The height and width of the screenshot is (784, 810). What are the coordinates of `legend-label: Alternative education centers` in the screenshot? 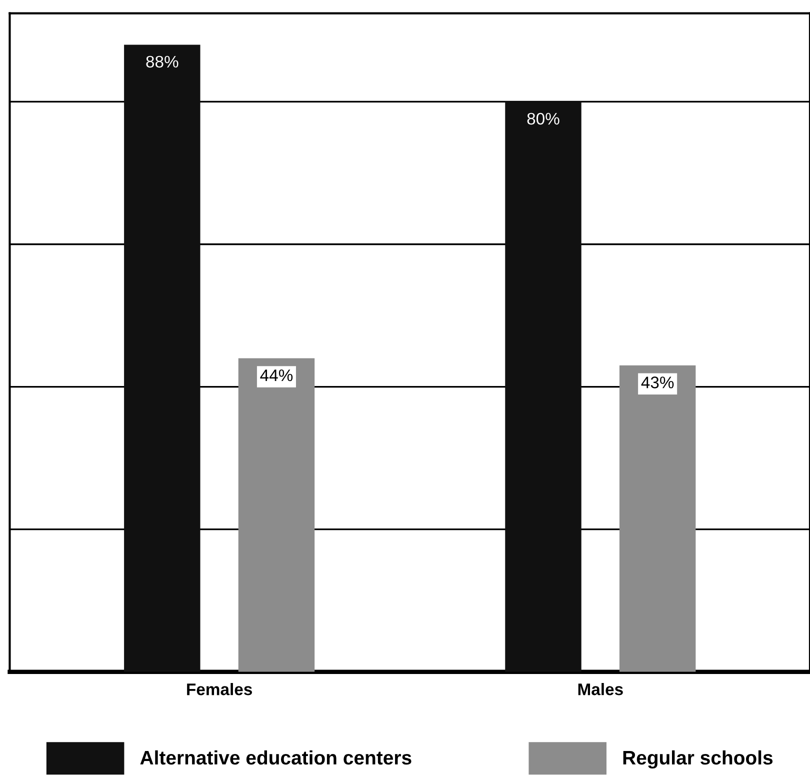 It's located at (276, 757).